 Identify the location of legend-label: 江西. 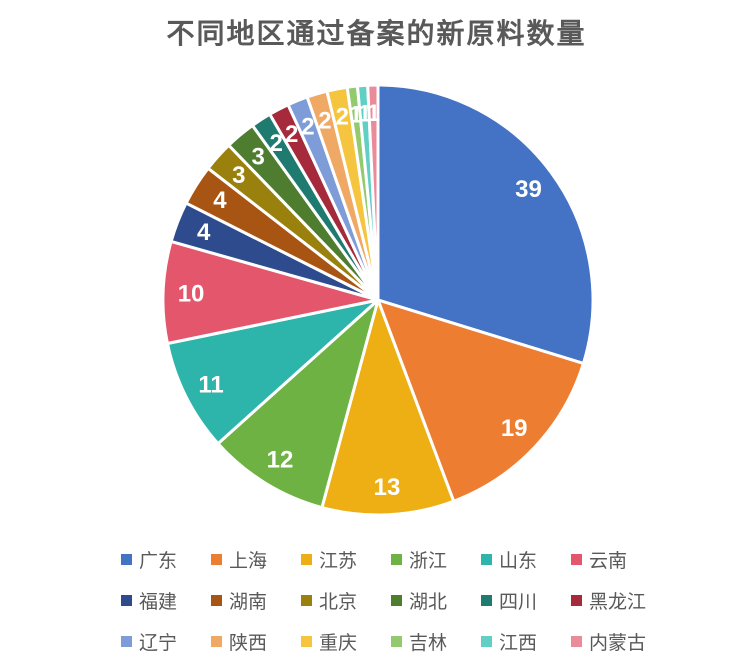
(518, 643).